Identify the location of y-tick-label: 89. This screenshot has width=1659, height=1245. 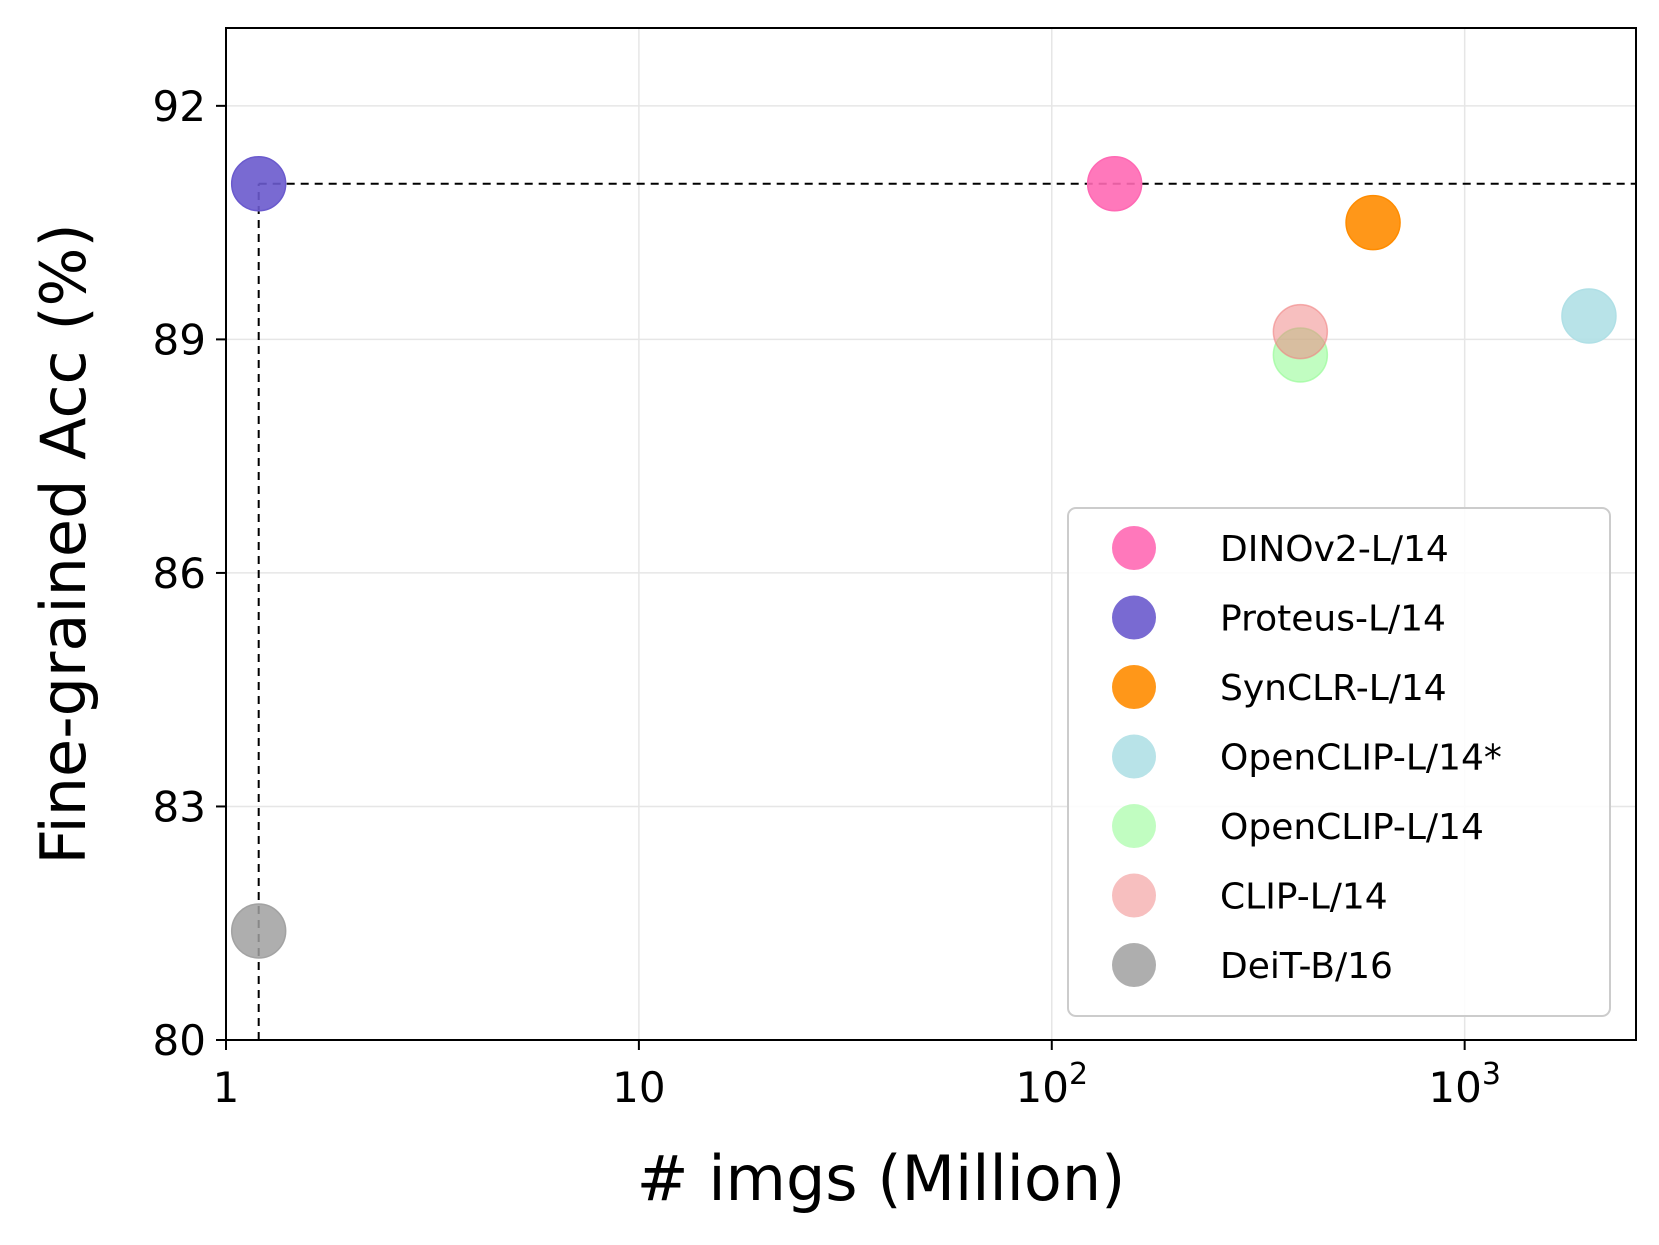
(179, 339).